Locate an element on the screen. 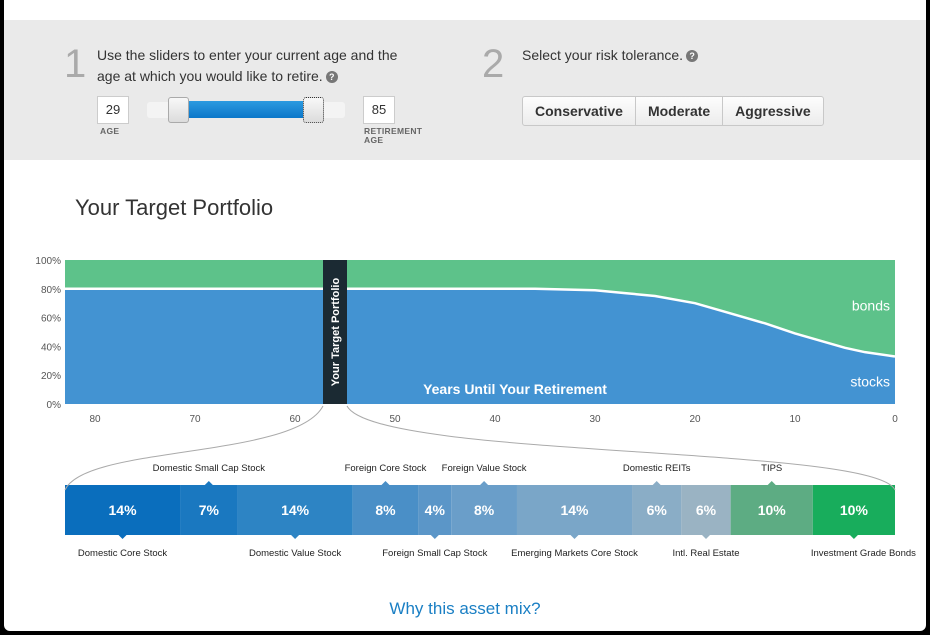 This screenshot has width=930, height=635. x-tick-label: 30 is located at coordinates (595, 419).